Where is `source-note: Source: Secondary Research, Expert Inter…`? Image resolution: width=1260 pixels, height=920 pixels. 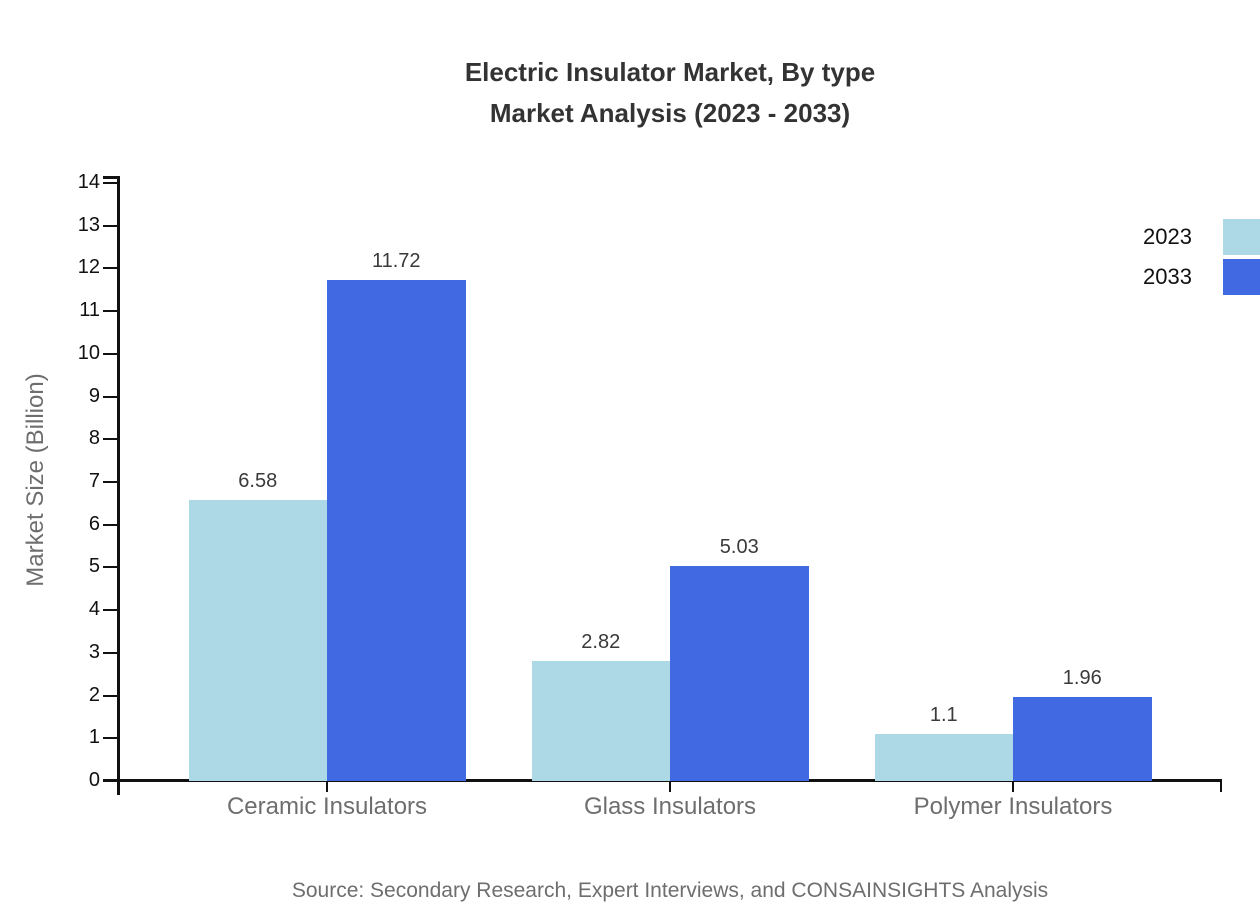
source-note: Source: Secondary Research, Expert Inter… is located at coordinates (670, 890).